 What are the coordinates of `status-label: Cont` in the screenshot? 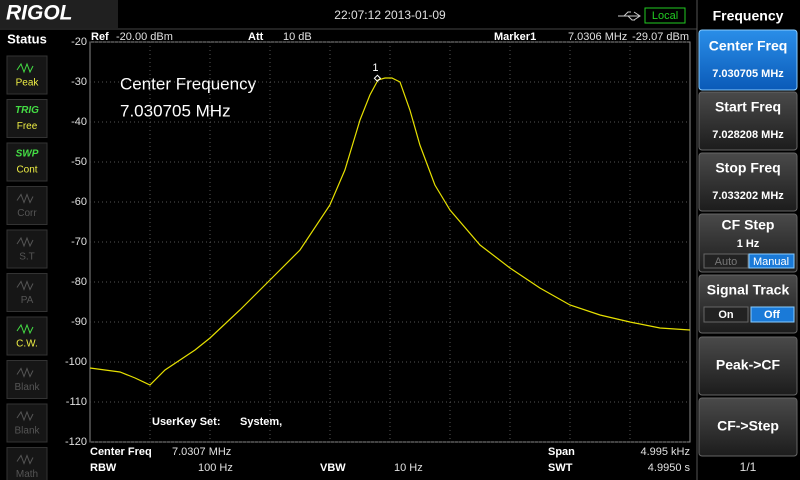 It's located at (26, 170).